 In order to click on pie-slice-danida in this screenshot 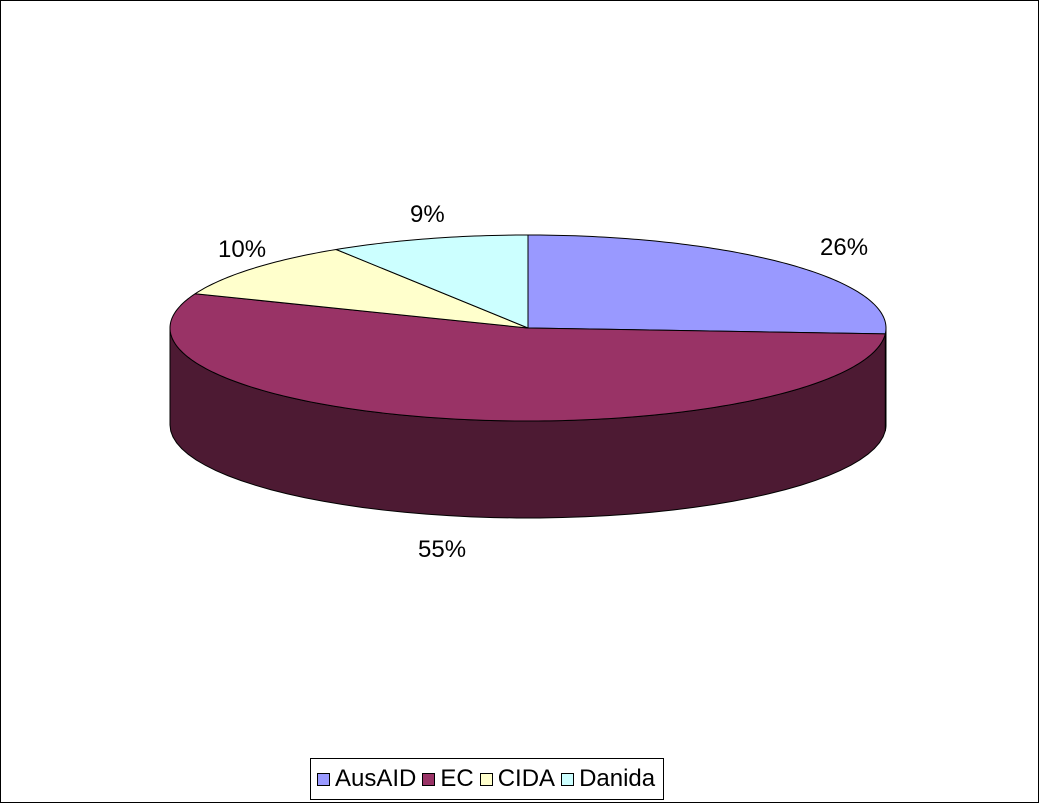, I will do `click(432, 281)`.